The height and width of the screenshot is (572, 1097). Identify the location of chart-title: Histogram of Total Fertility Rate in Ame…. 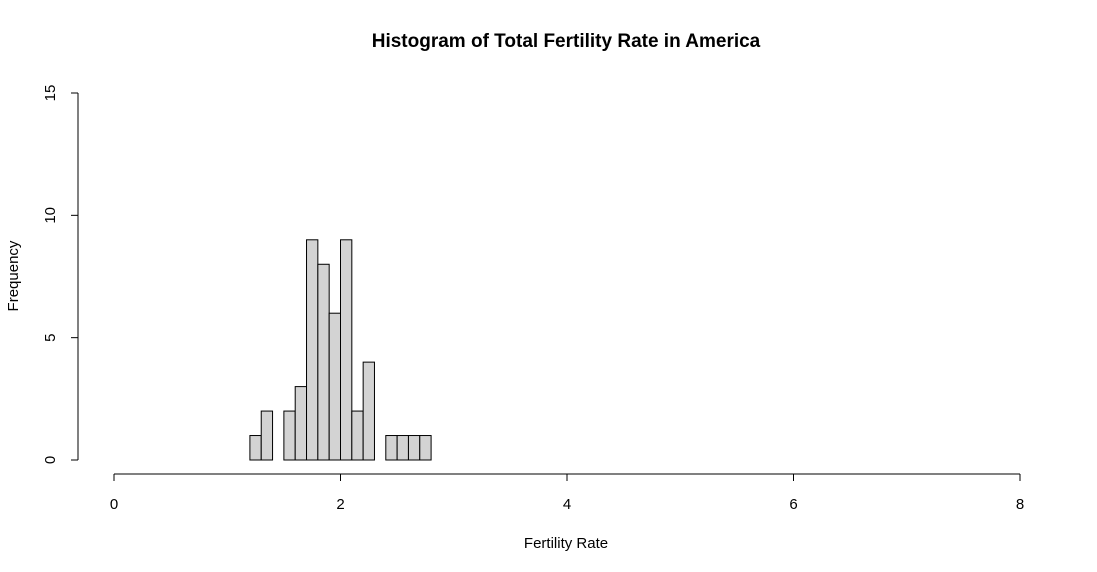
(566, 41).